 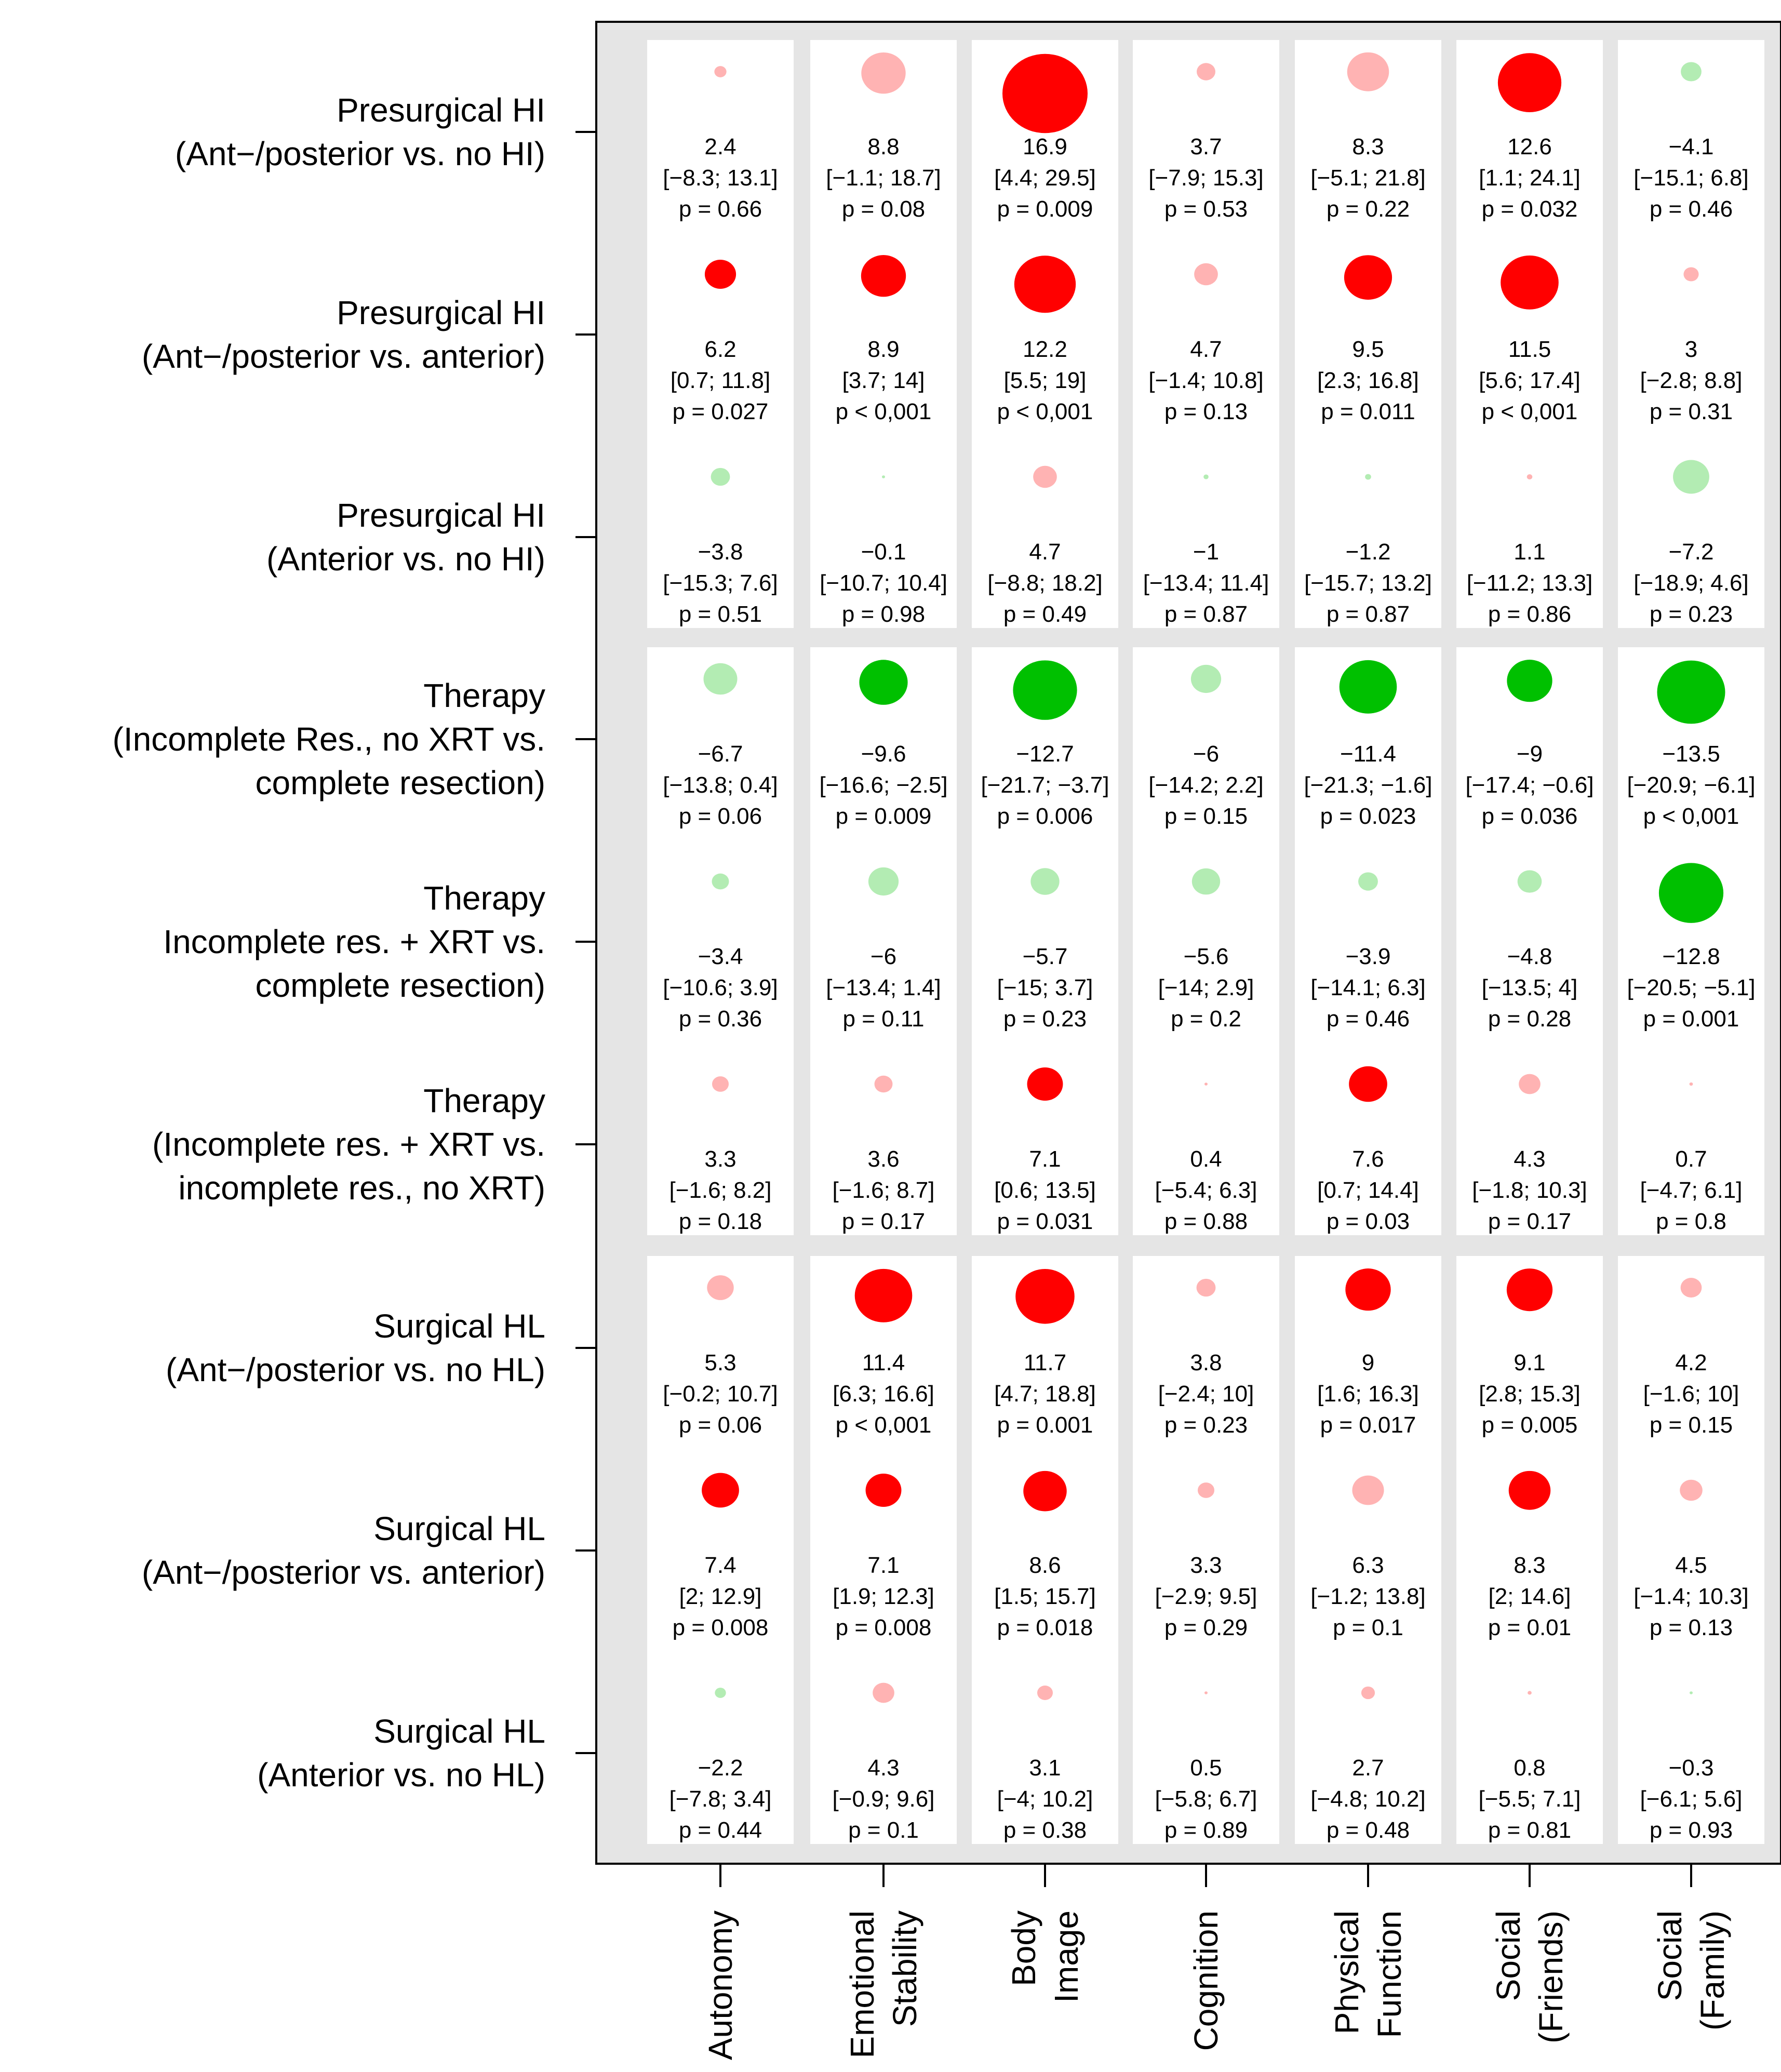 I want to click on ci-label: [−7.8; 3.4], so click(x=720, y=1799).